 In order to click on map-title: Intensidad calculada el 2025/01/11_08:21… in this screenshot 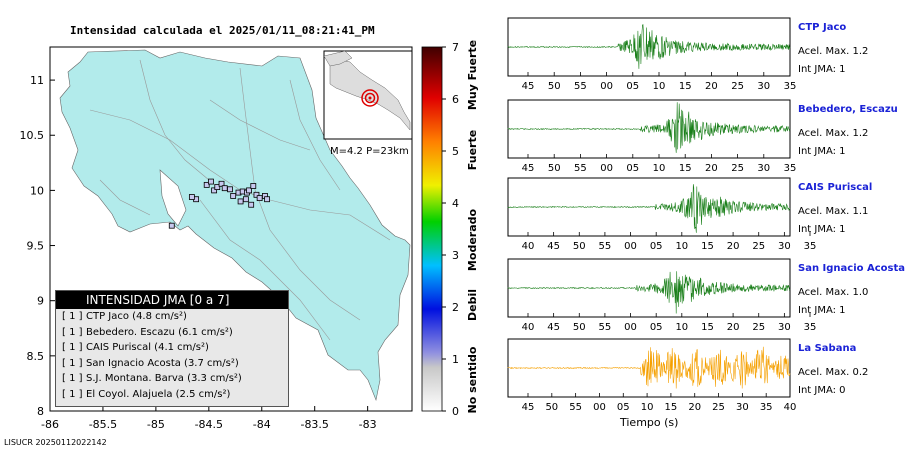, I will do `click(222, 30)`.